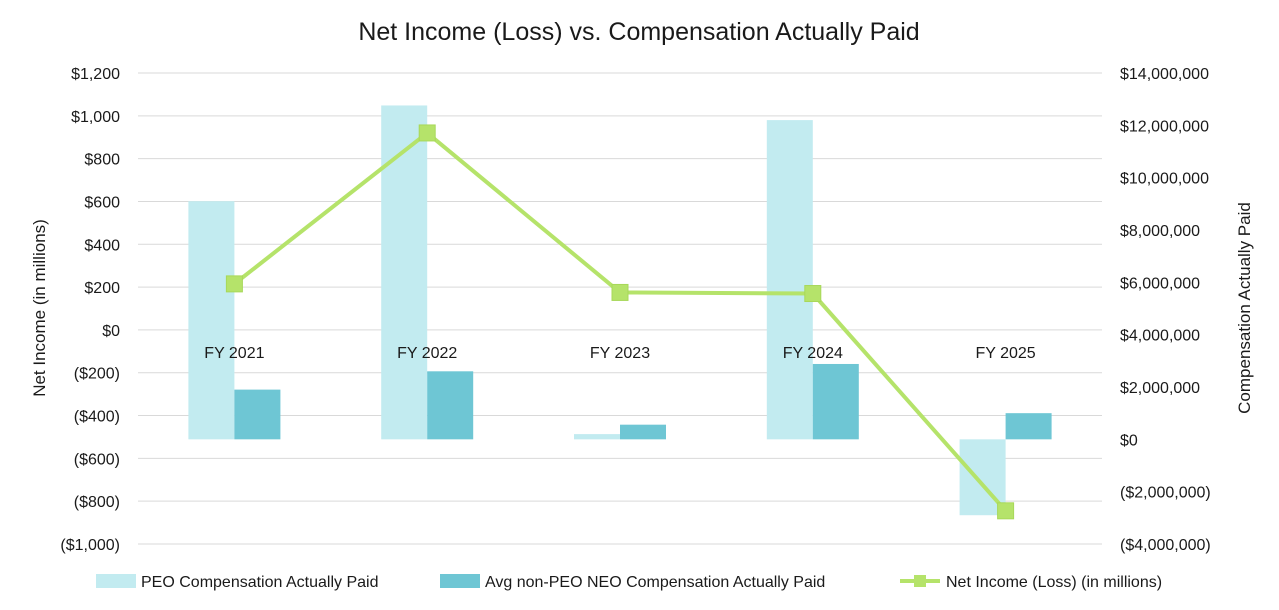 The width and height of the screenshot is (1279, 610). I want to click on right-tick-label: $10,000,000, so click(1164, 179).